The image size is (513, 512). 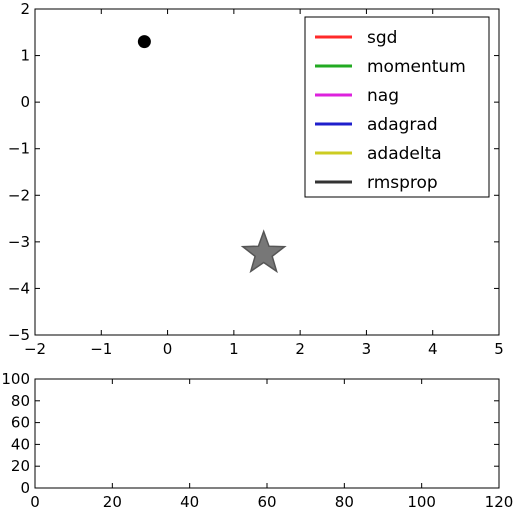 What do you see at coordinates (344, 502) in the screenshot?
I see `x-tick-label: 80` at bounding box center [344, 502].